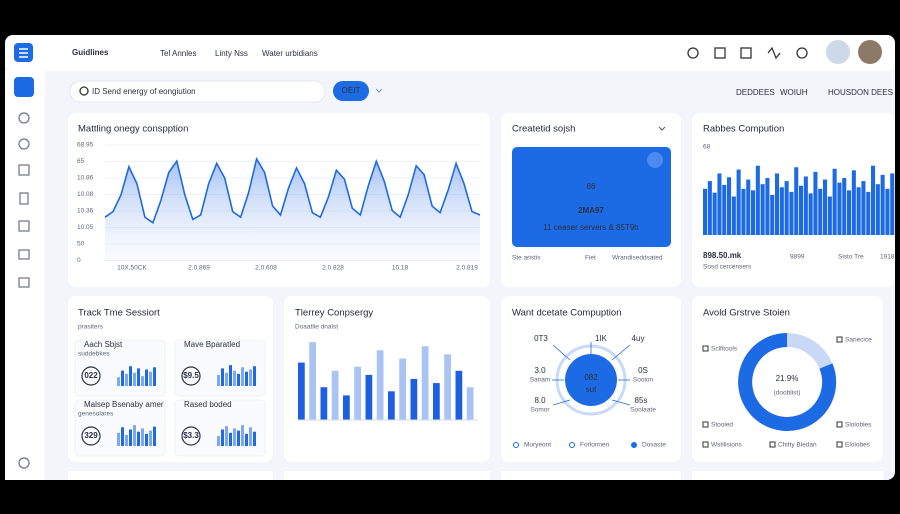 This screenshot has width=900, height=514. I want to click on radial-label: 0T3, so click(541, 338).